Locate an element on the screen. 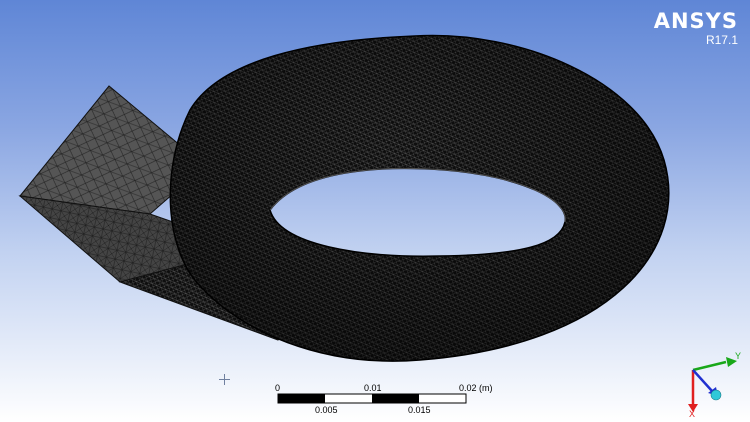 The height and width of the screenshot is (422, 750). scale-label-001: 0.01 is located at coordinates (373, 388).